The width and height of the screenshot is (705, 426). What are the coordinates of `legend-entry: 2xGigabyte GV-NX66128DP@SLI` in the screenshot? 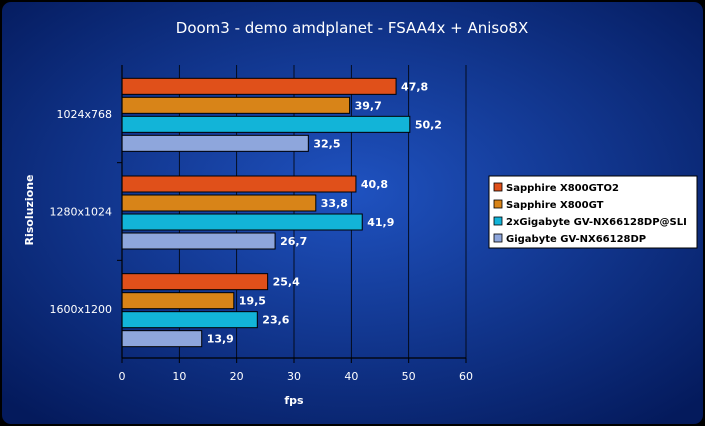 It's located at (596, 222).